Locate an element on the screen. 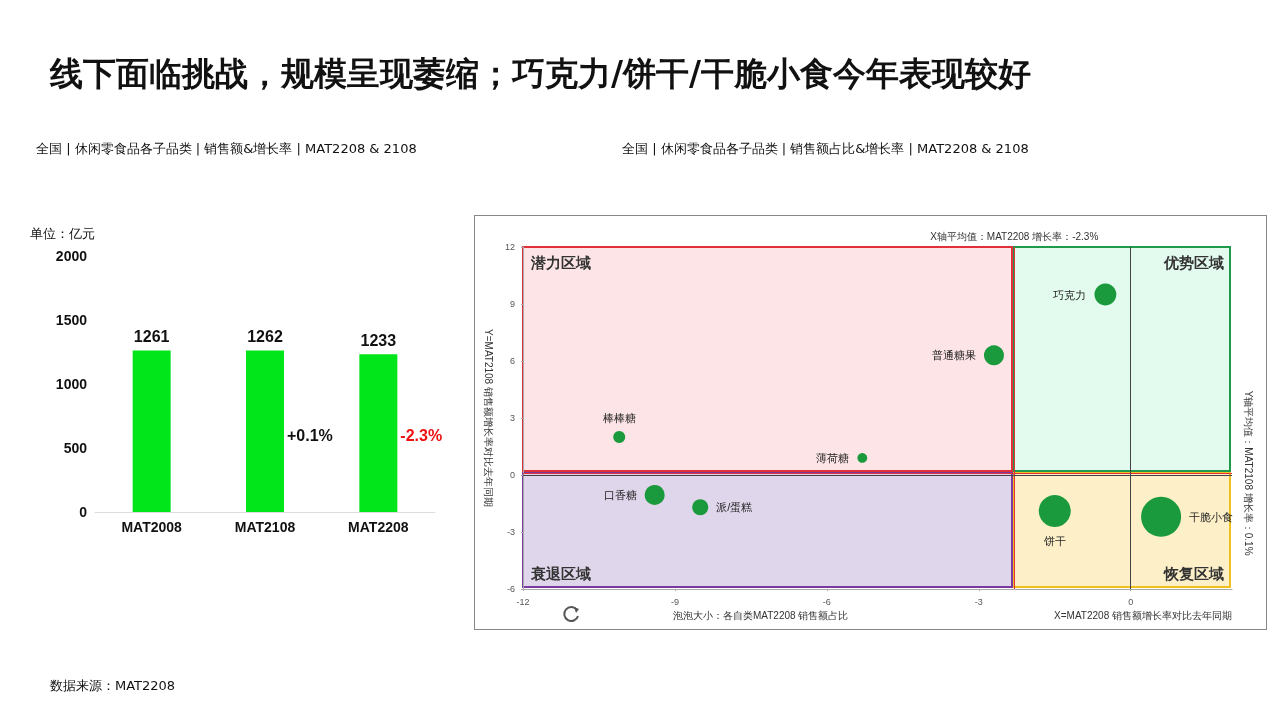 This screenshot has width=1280, height=720. y-tick-label: 12 is located at coordinates (509, 247).